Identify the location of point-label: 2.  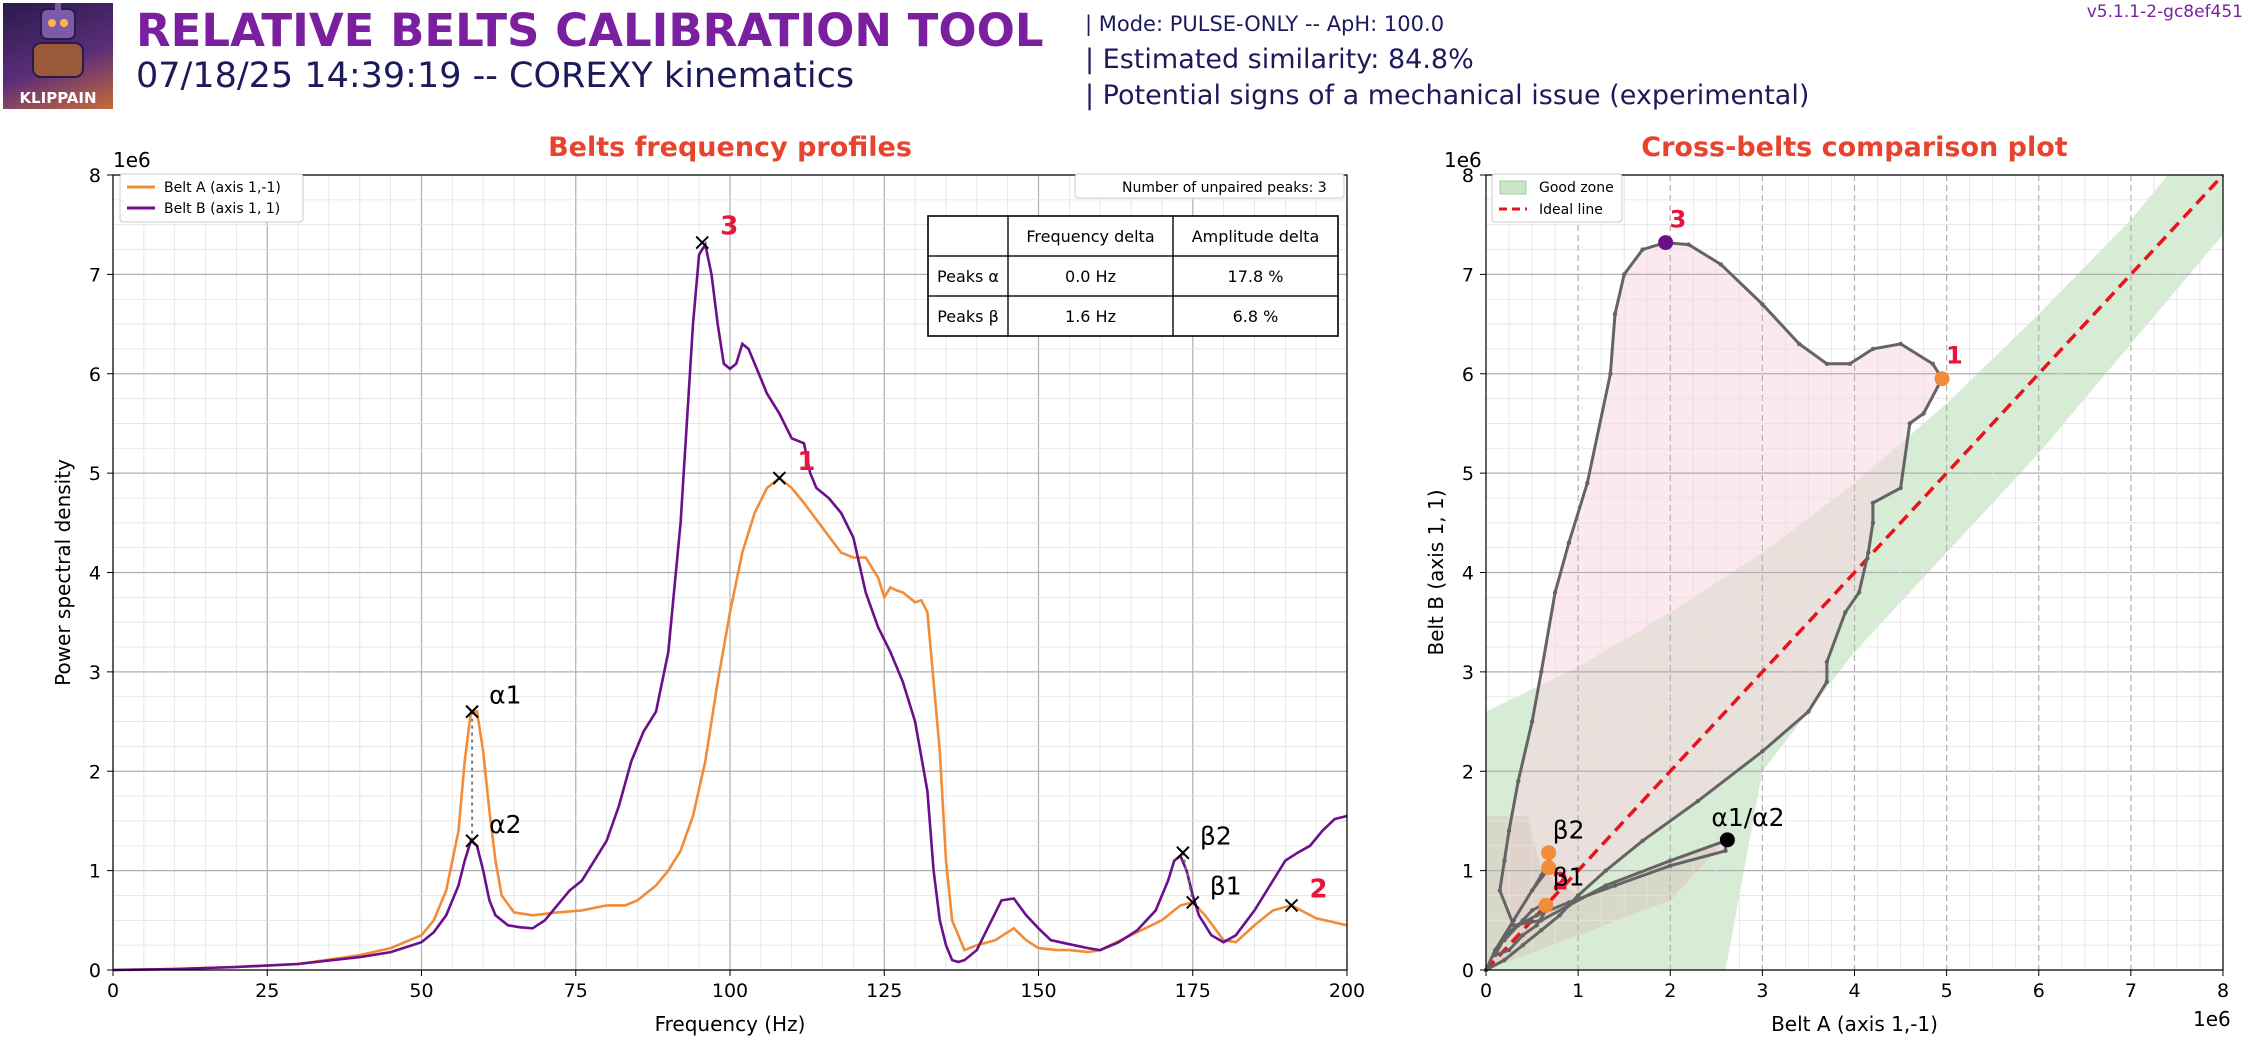
(1560, 881).